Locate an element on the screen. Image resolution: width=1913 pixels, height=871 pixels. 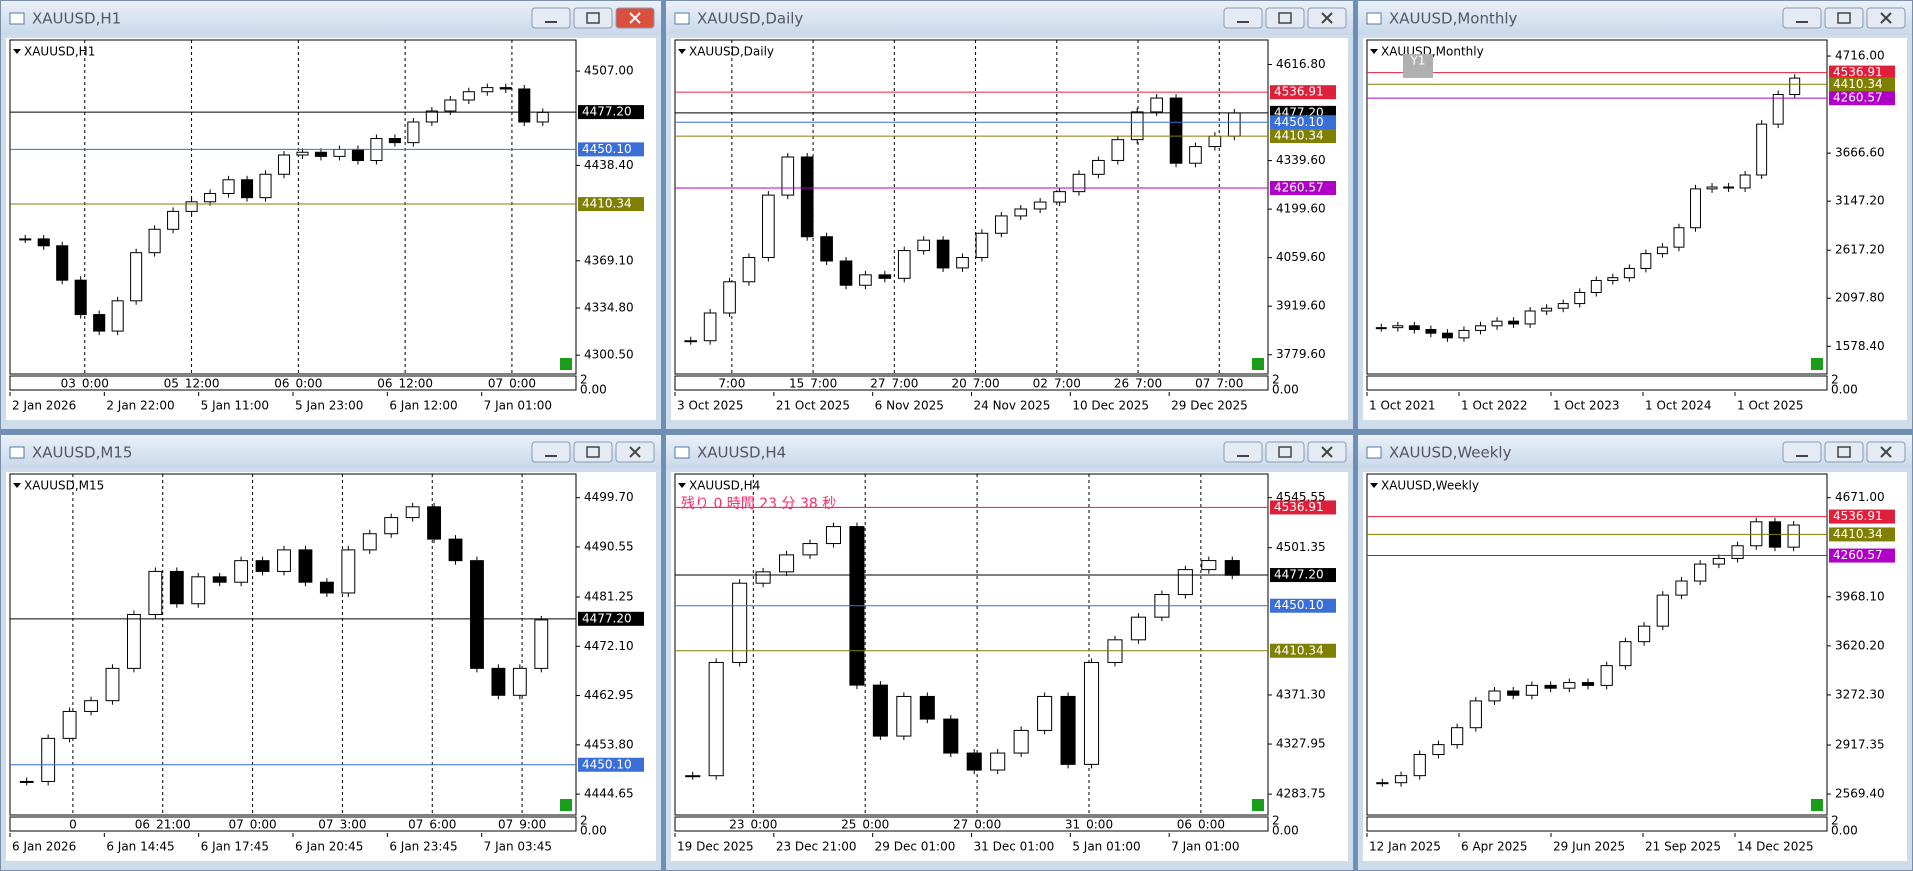
y-tick-label: 4300.50 is located at coordinates (609, 355).